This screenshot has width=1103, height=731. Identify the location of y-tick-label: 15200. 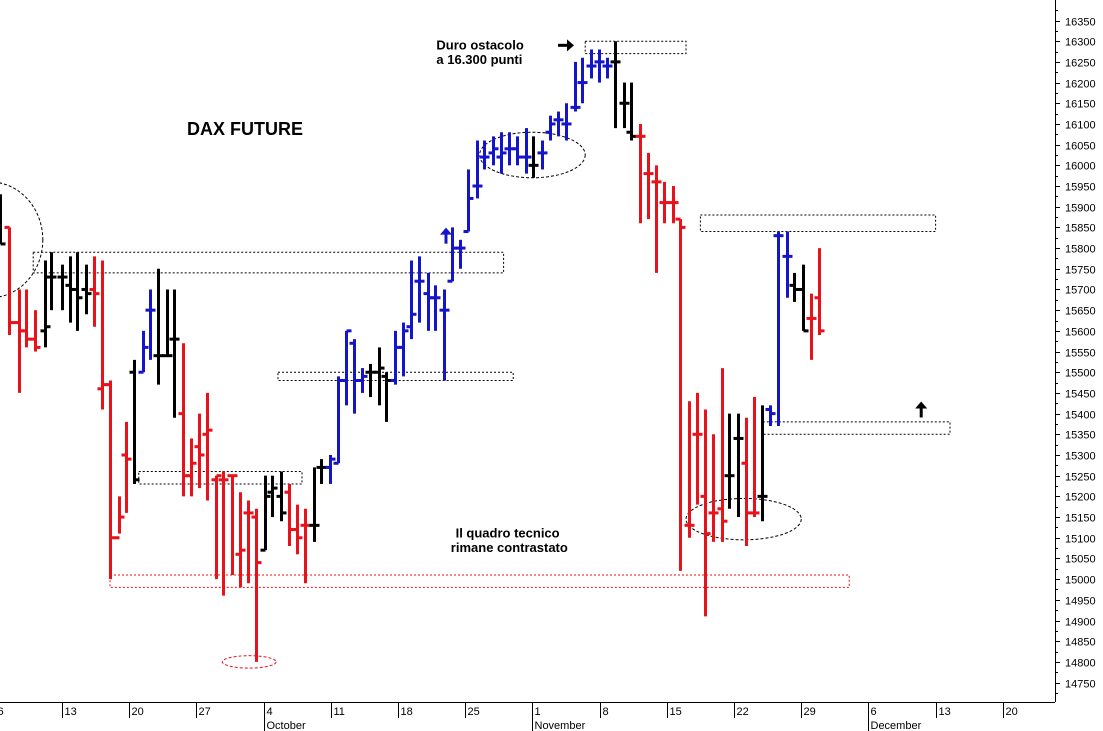
(1080, 498).